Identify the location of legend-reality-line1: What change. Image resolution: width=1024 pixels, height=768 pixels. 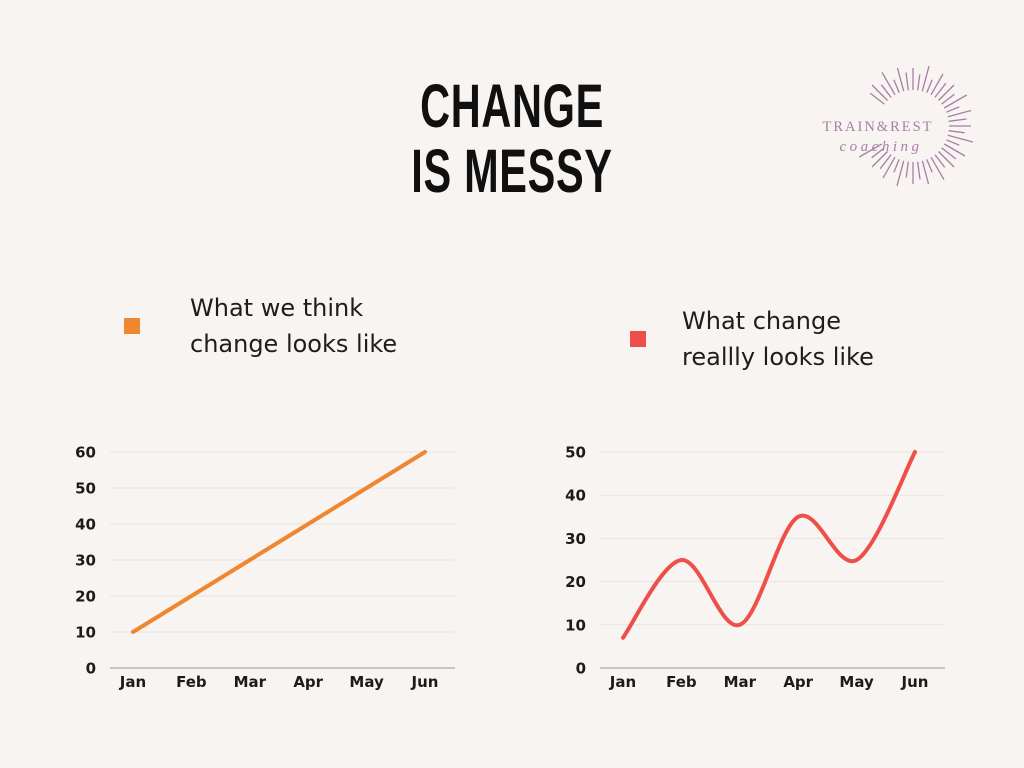
(762, 321).